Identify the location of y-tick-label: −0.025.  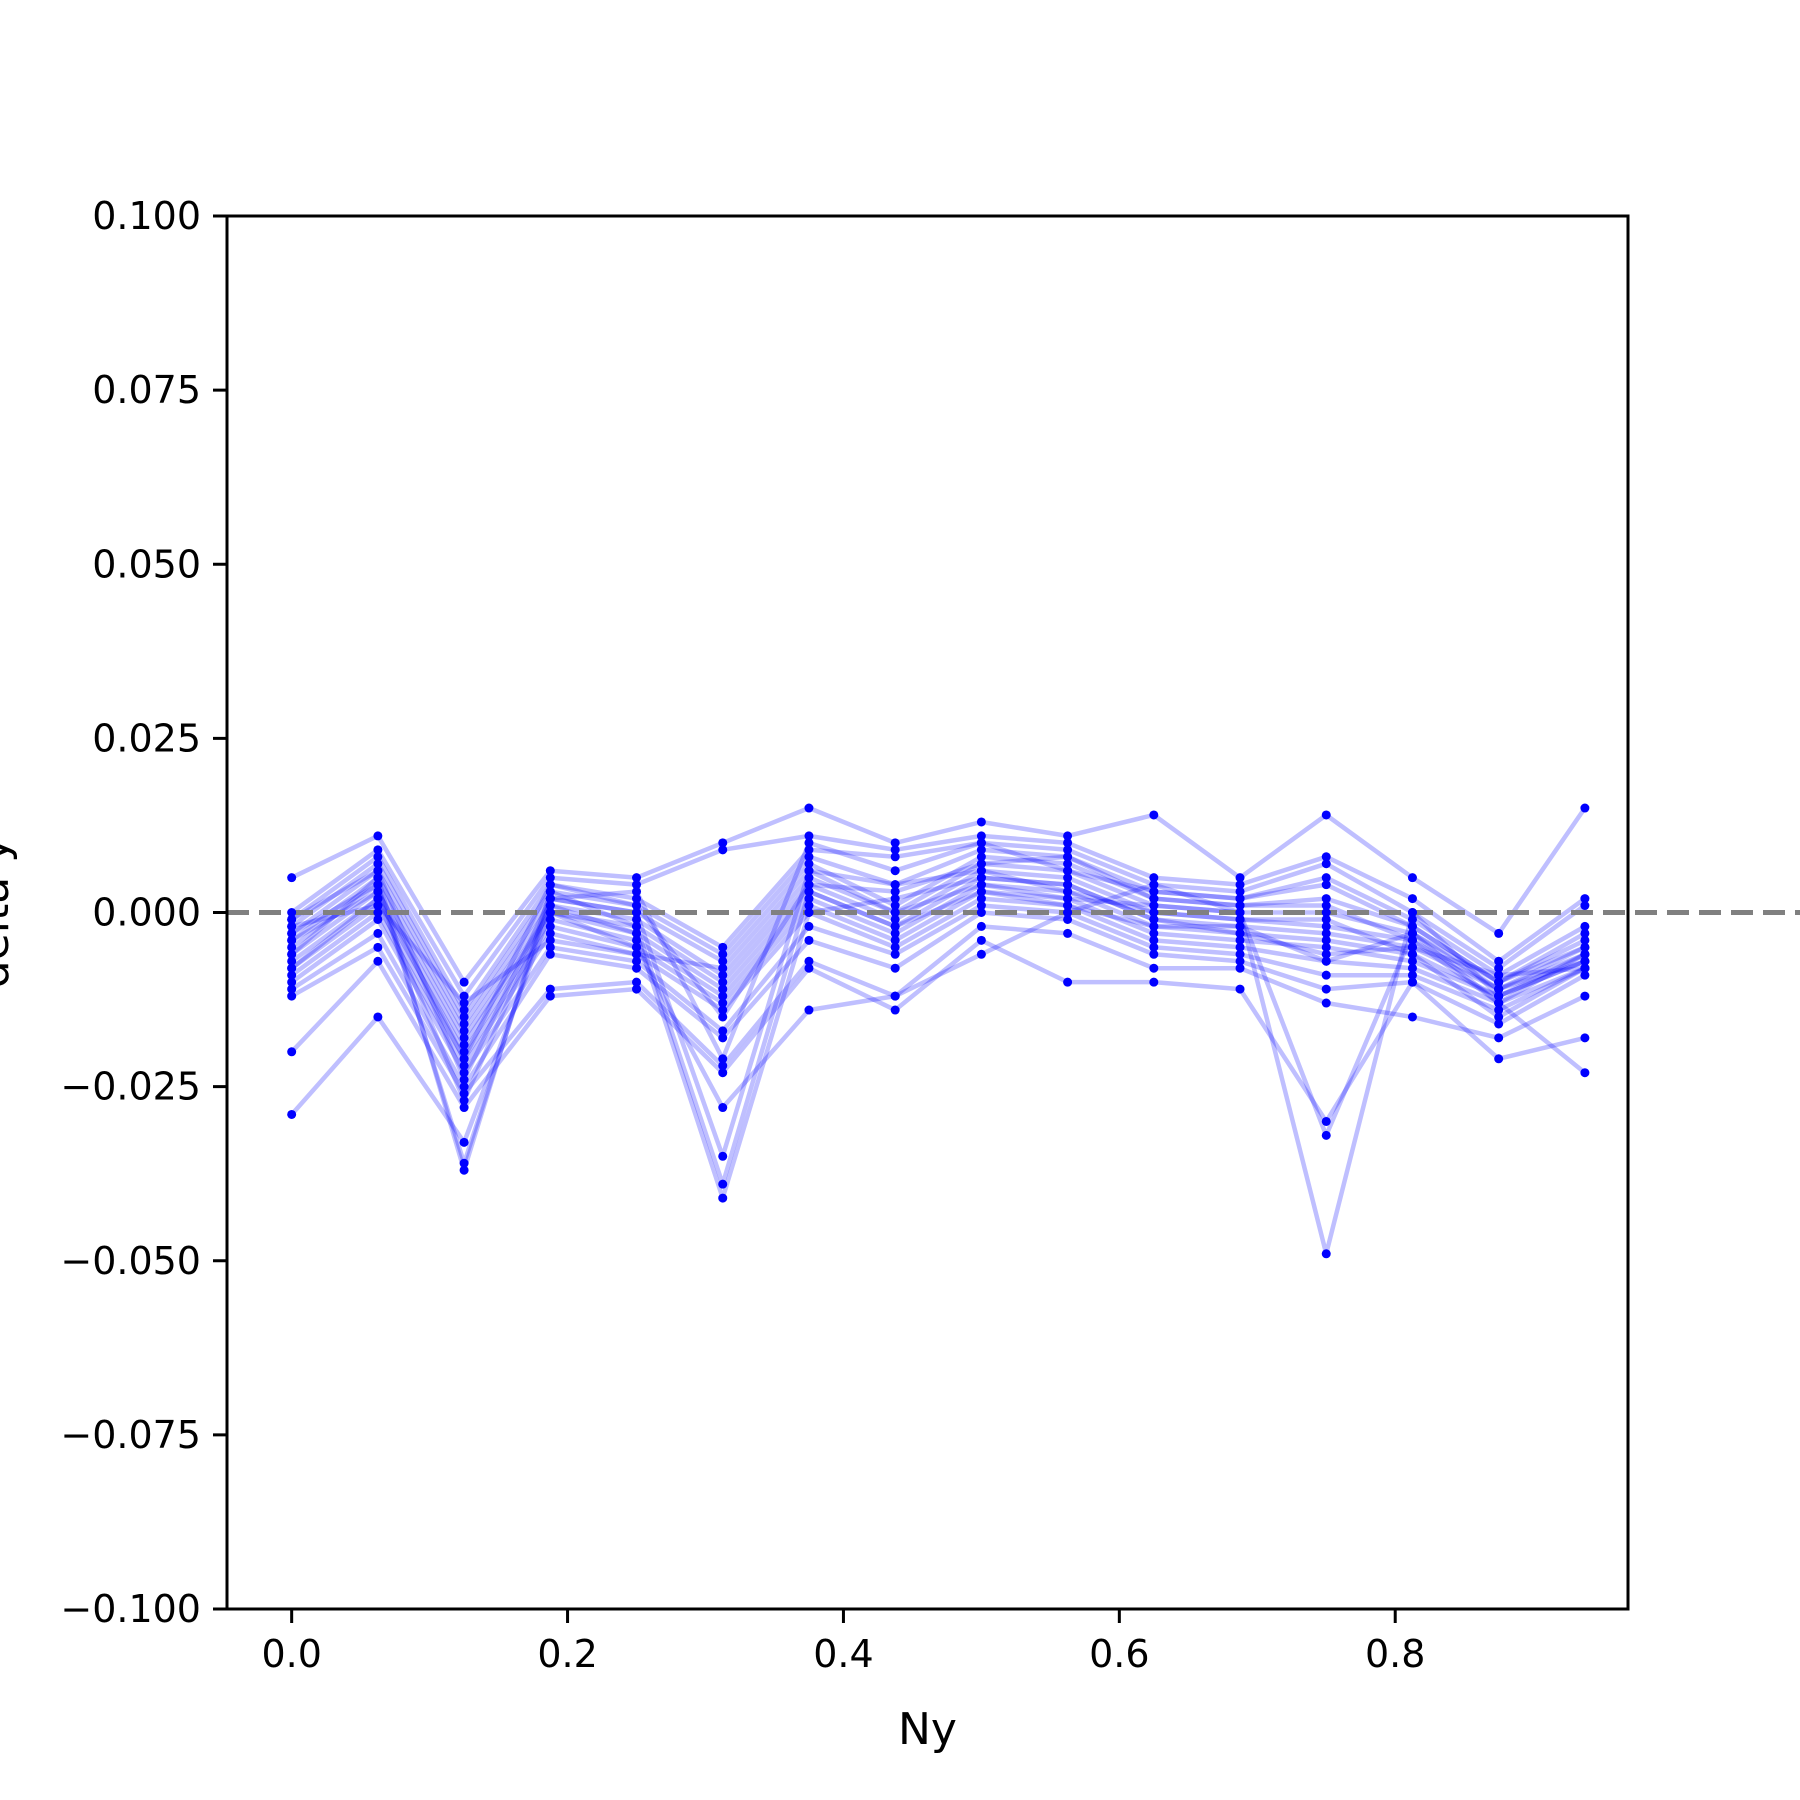
(130, 1087).